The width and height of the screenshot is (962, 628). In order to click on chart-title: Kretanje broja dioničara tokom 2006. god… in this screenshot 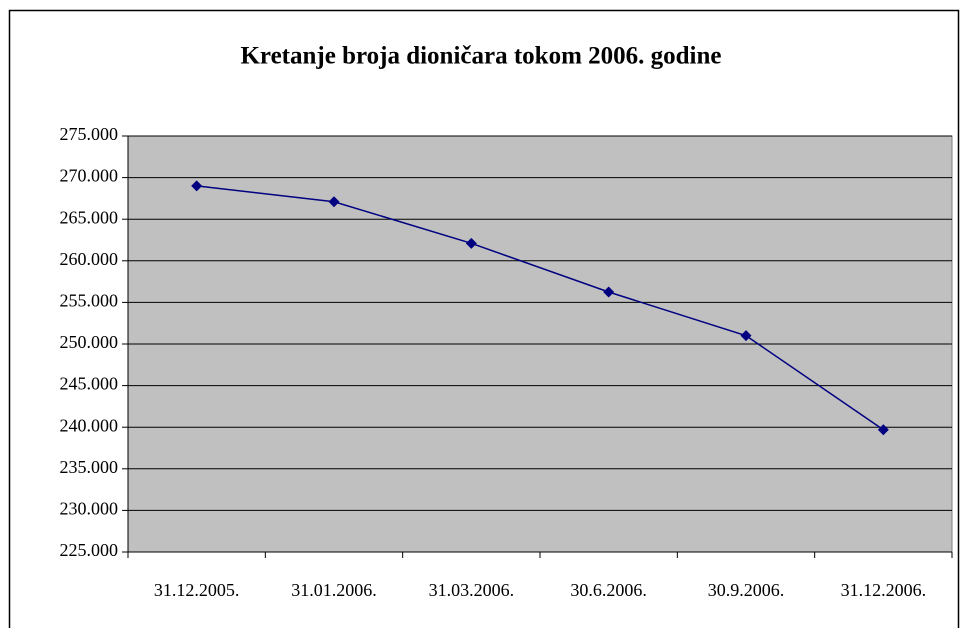, I will do `click(480, 56)`.